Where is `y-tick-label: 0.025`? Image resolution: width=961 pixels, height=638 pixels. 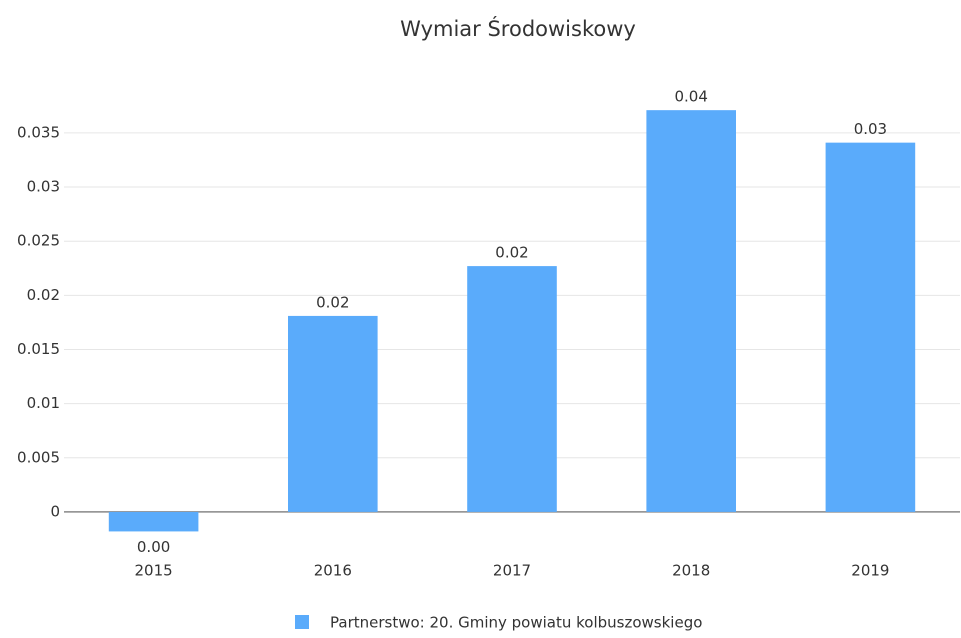 y-tick-label: 0.025 is located at coordinates (38, 241).